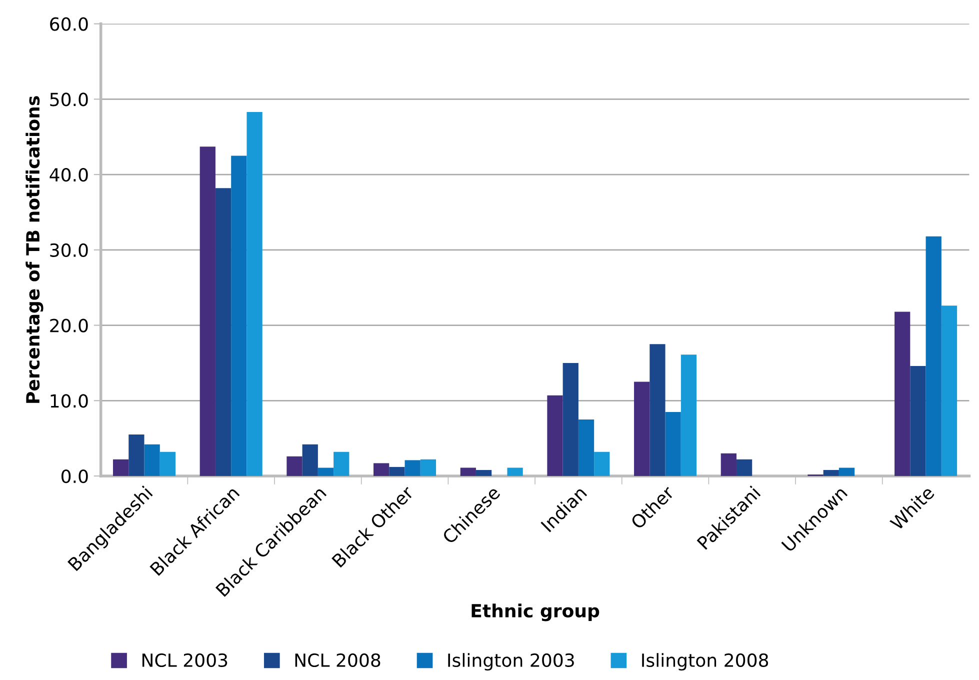  What do you see at coordinates (69, 325) in the screenshot?
I see `y-tick-label: 20.0` at bounding box center [69, 325].